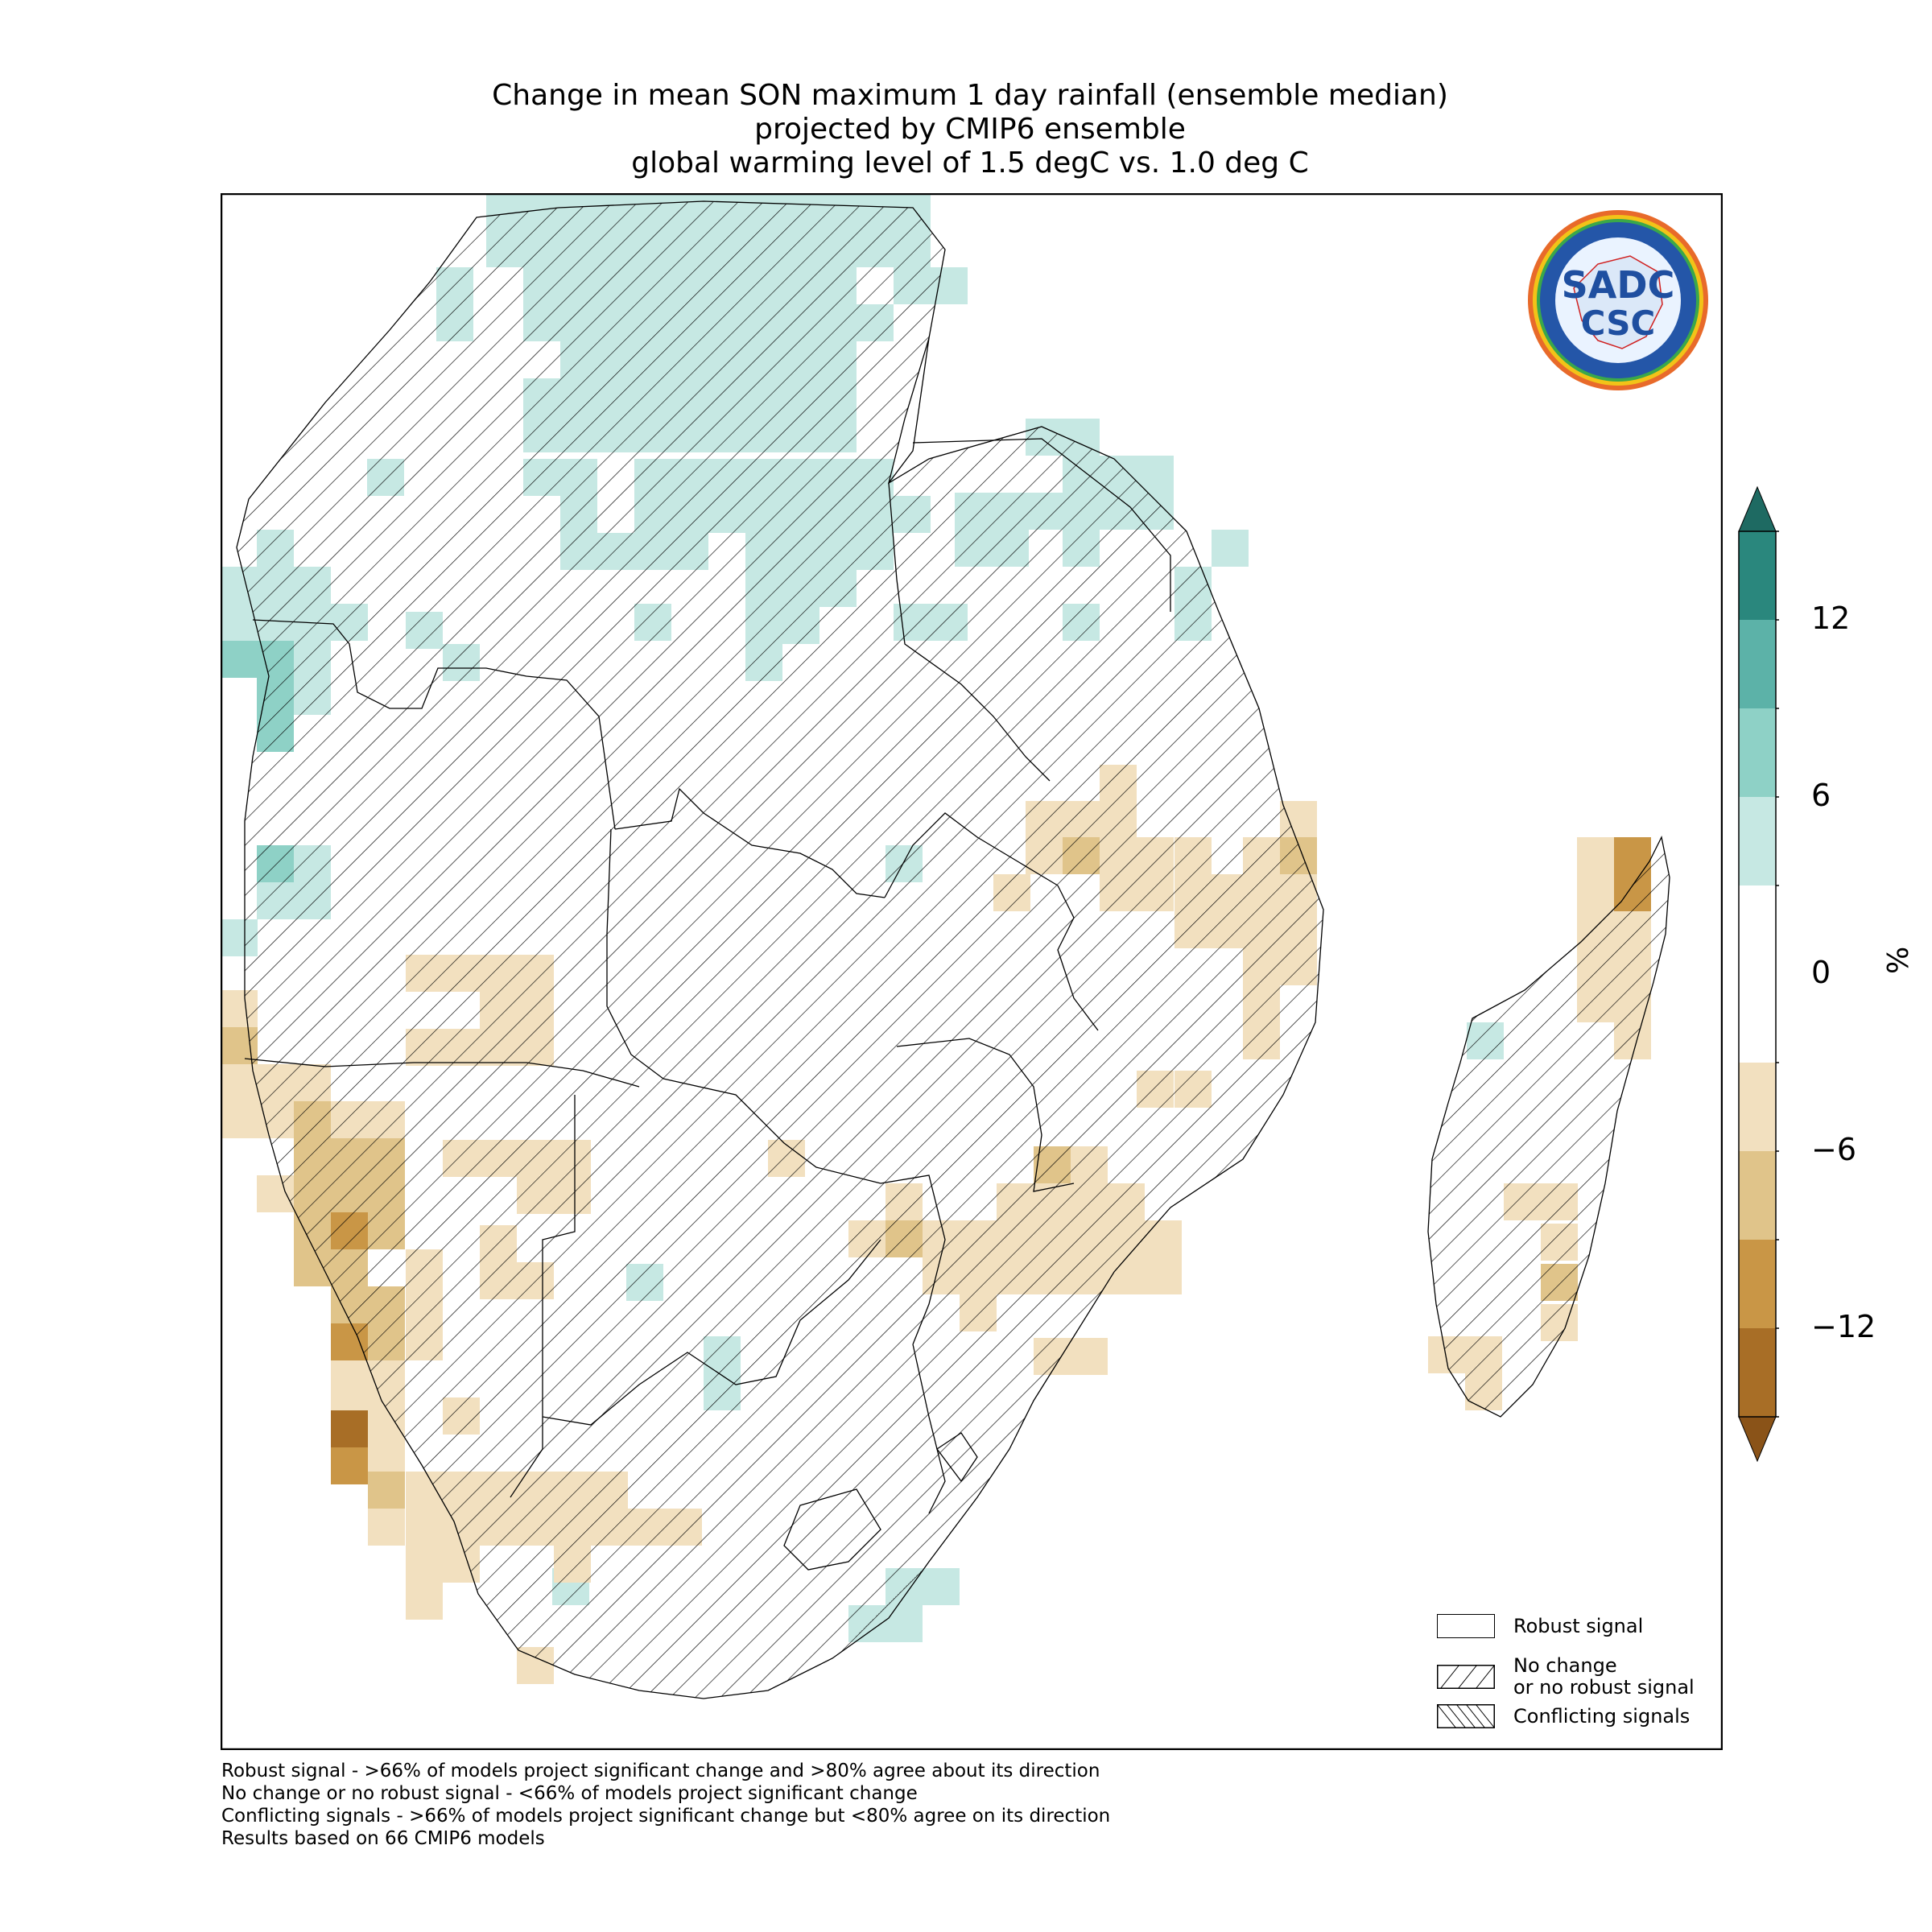  Describe the element at coordinates (1844, 1326) in the screenshot. I see `colorbar-tick-minus-12: −12` at that location.